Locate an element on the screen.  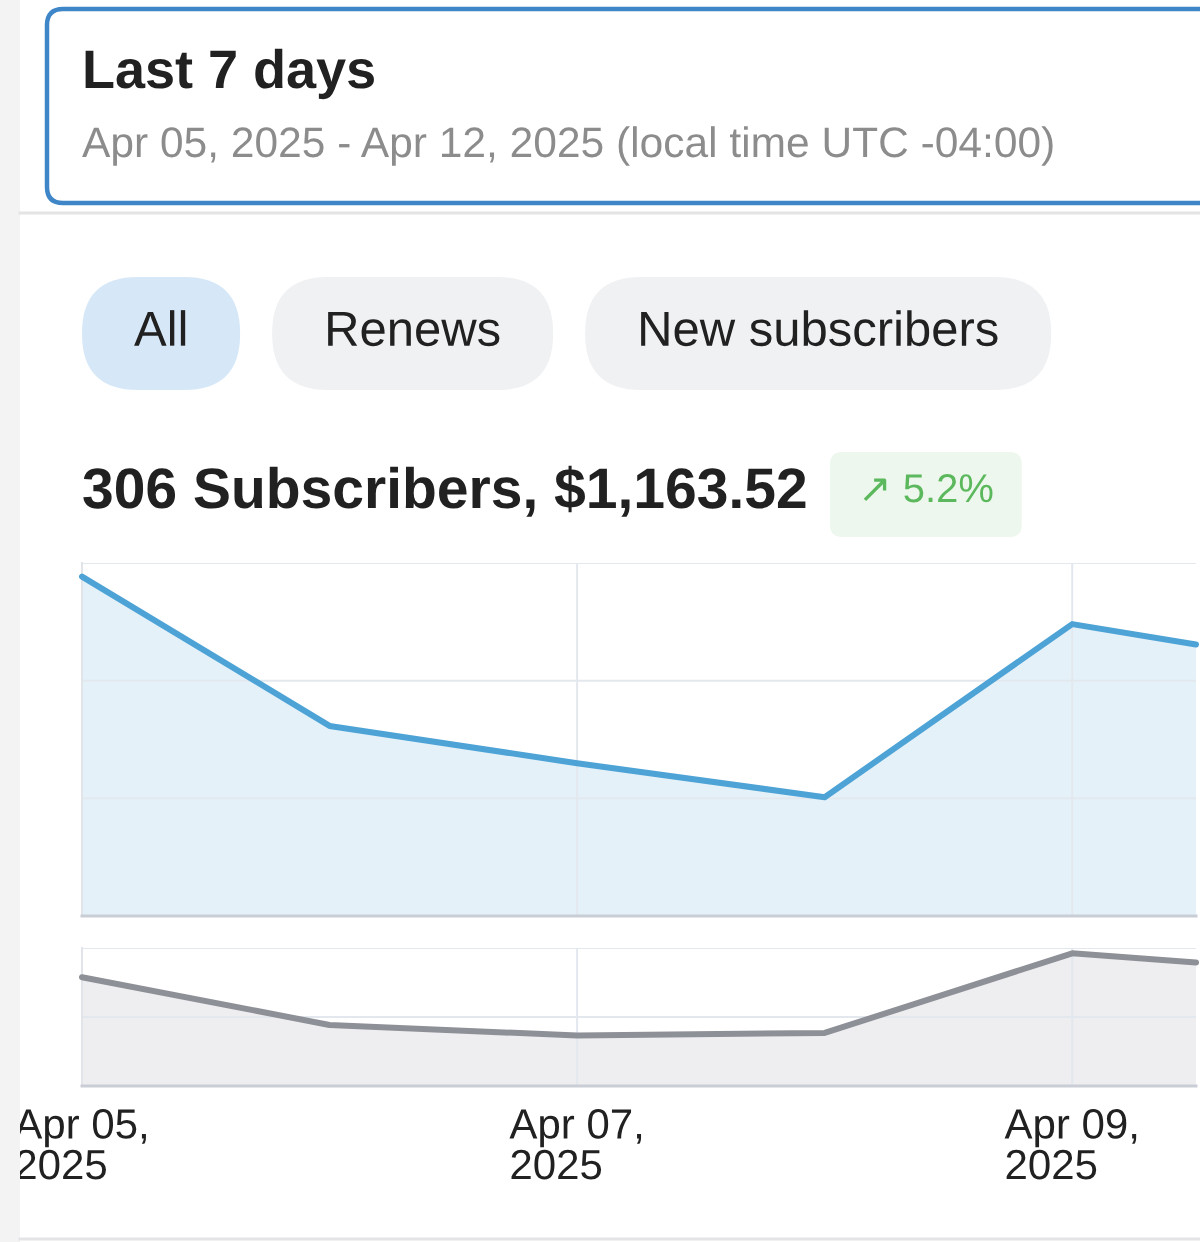
chart-title: 306 Subscribers, $1,163.52 is located at coordinates (444, 491).